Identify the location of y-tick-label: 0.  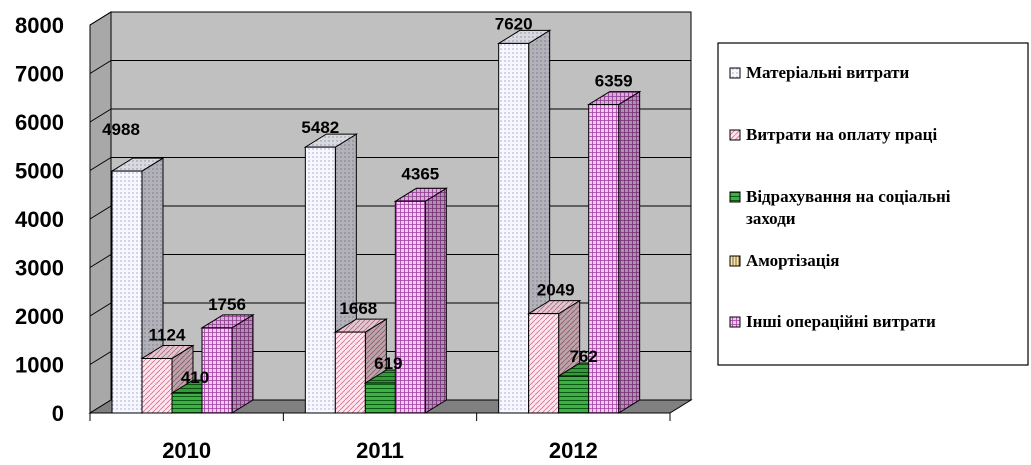
(58, 413).